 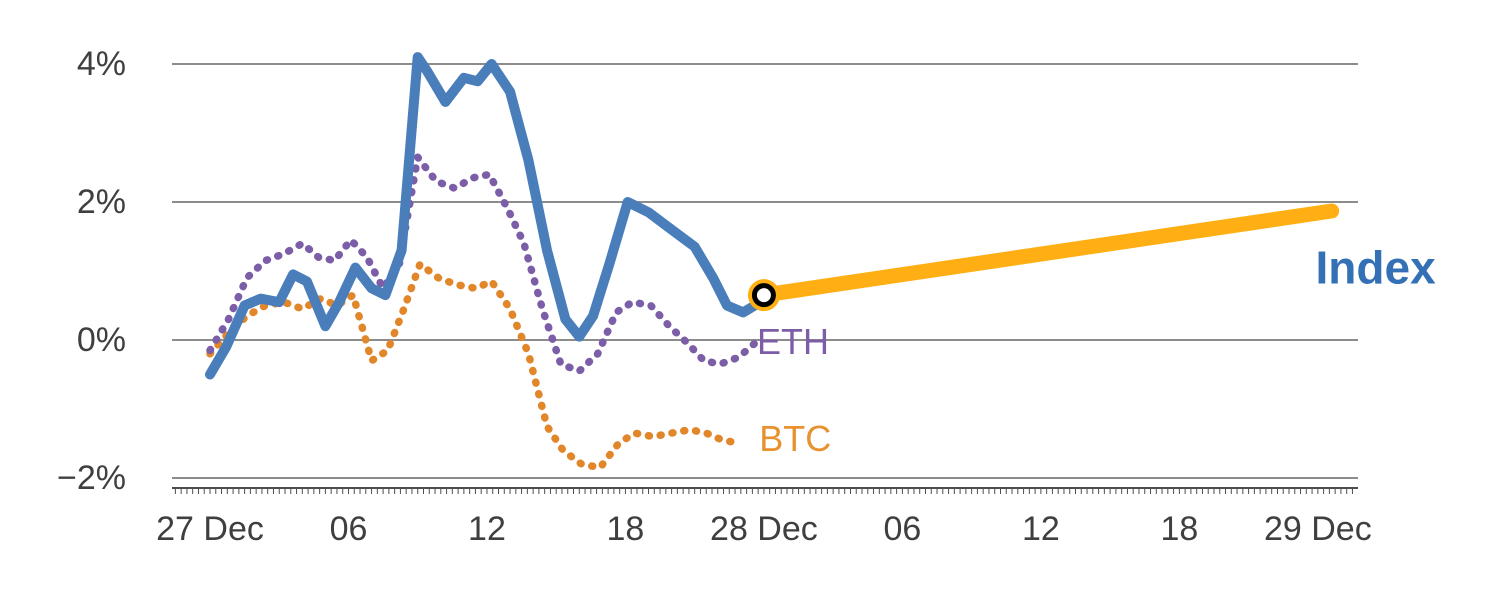 What do you see at coordinates (1048, 253) in the screenshot?
I see `index-projection-line` at bounding box center [1048, 253].